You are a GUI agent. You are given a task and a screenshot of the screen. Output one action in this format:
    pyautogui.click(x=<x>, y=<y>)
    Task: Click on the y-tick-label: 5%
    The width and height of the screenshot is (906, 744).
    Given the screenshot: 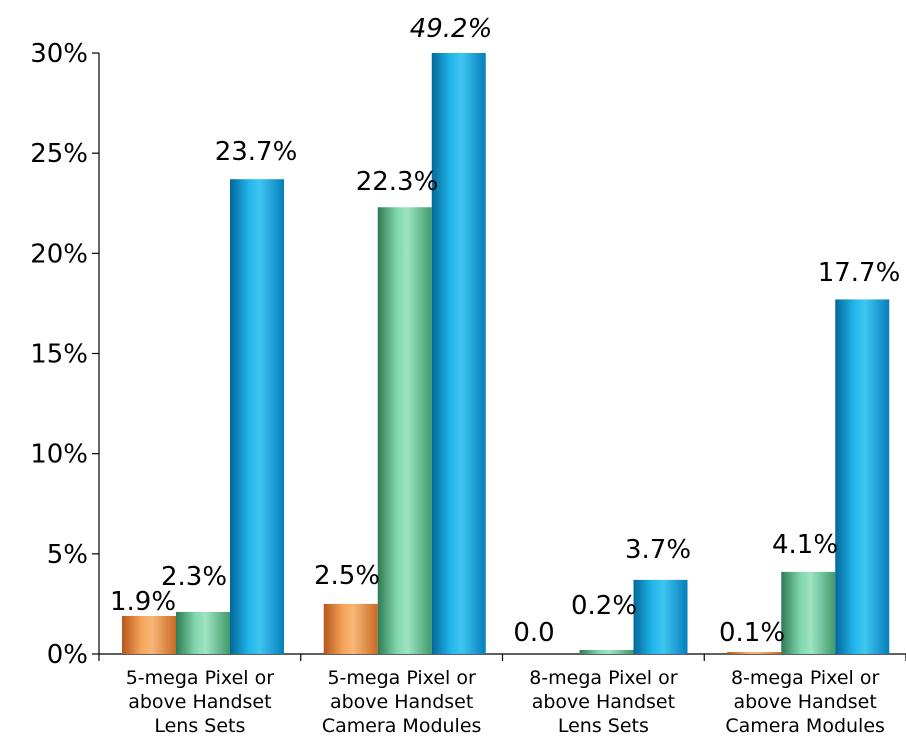 What is the action you would take?
    pyautogui.click(x=67, y=555)
    